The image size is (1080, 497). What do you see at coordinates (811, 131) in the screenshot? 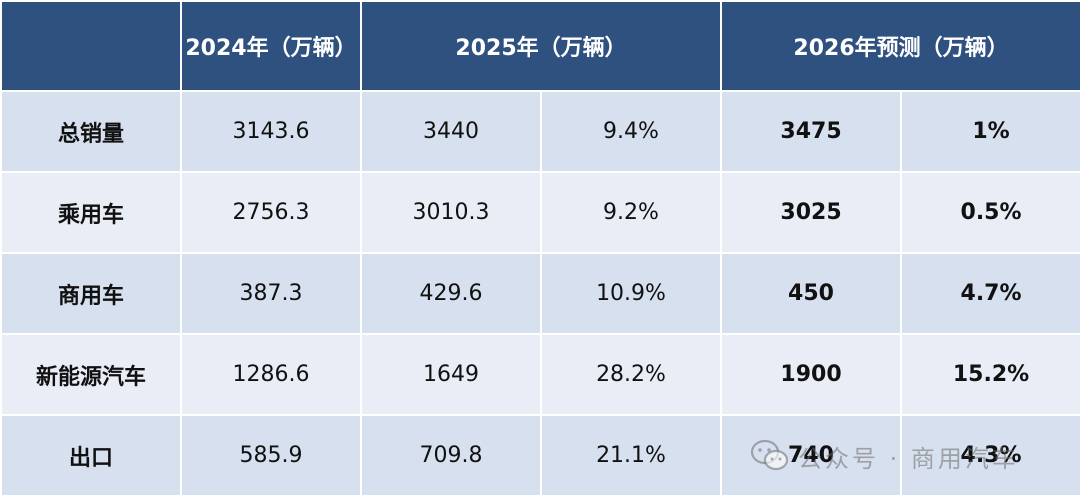
I see `value-2026: 3475` at bounding box center [811, 131].